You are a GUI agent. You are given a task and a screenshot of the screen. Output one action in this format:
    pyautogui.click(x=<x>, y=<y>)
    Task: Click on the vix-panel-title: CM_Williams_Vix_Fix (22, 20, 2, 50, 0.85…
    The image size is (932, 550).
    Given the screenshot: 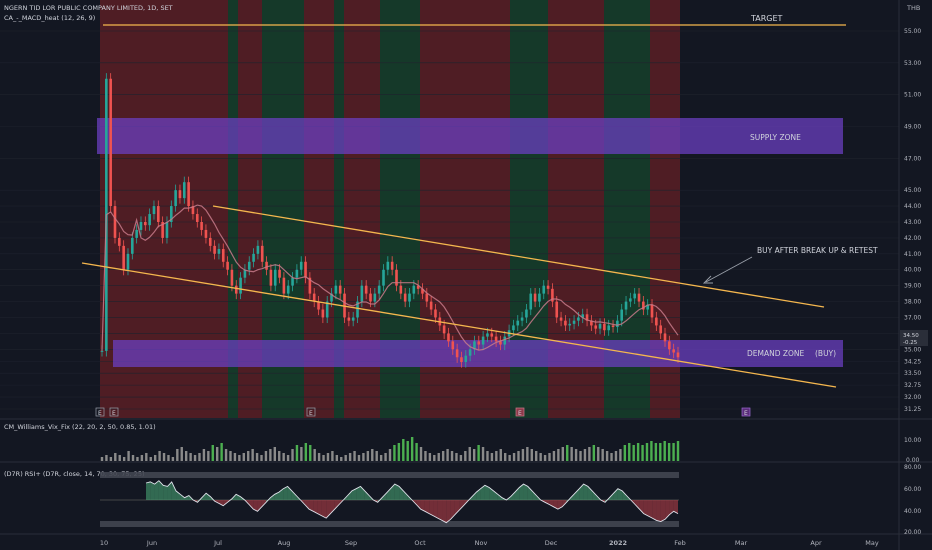 What is the action you would take?
    pyautogui.click(x=80, y=427)
    